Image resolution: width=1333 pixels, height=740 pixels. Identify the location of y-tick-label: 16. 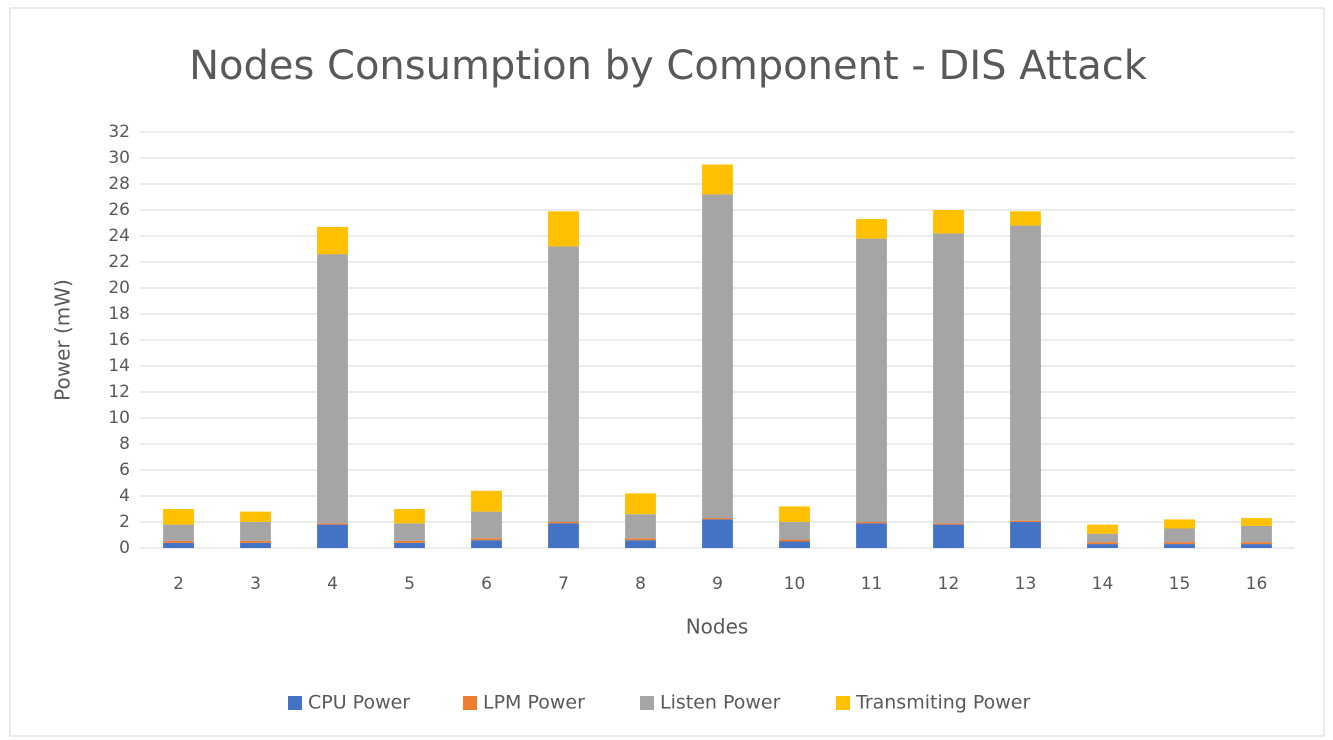
(119, 340).